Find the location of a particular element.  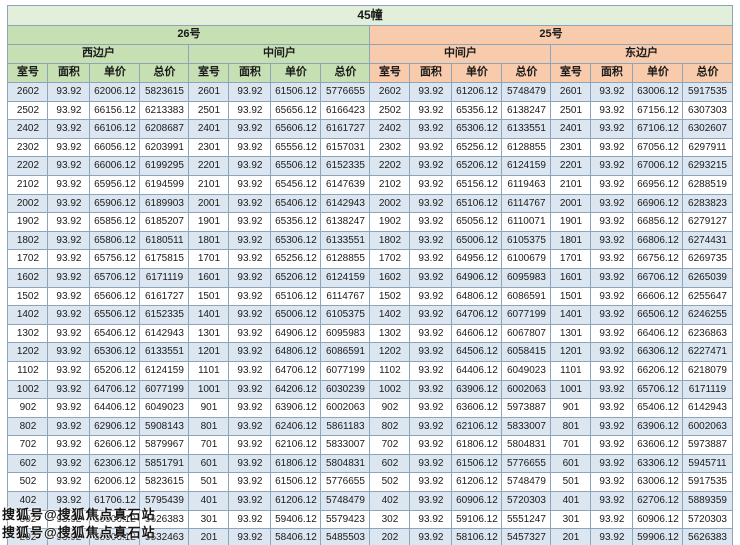

total-price-cell: 6002063 is located at coordinates (345, 408).